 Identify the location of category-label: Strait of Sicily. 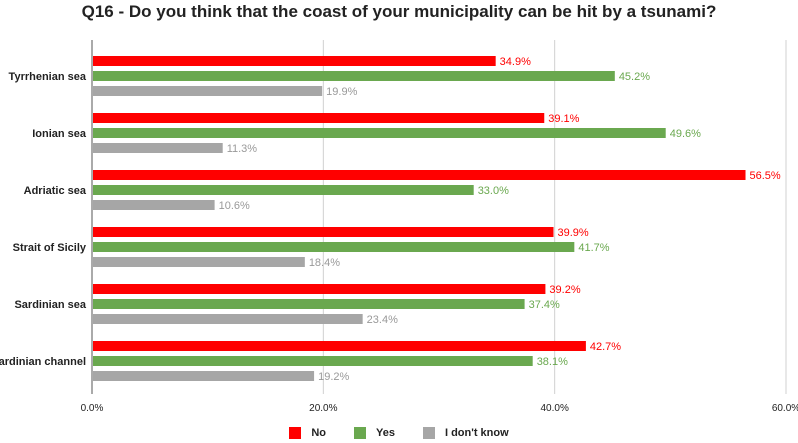
(50, 248).